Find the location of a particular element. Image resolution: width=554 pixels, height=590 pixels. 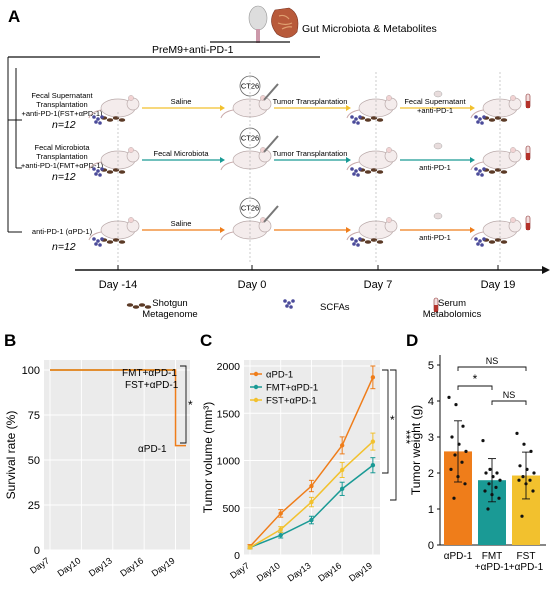

x-tick-label: Day7 is located at coordinates (39, 565).